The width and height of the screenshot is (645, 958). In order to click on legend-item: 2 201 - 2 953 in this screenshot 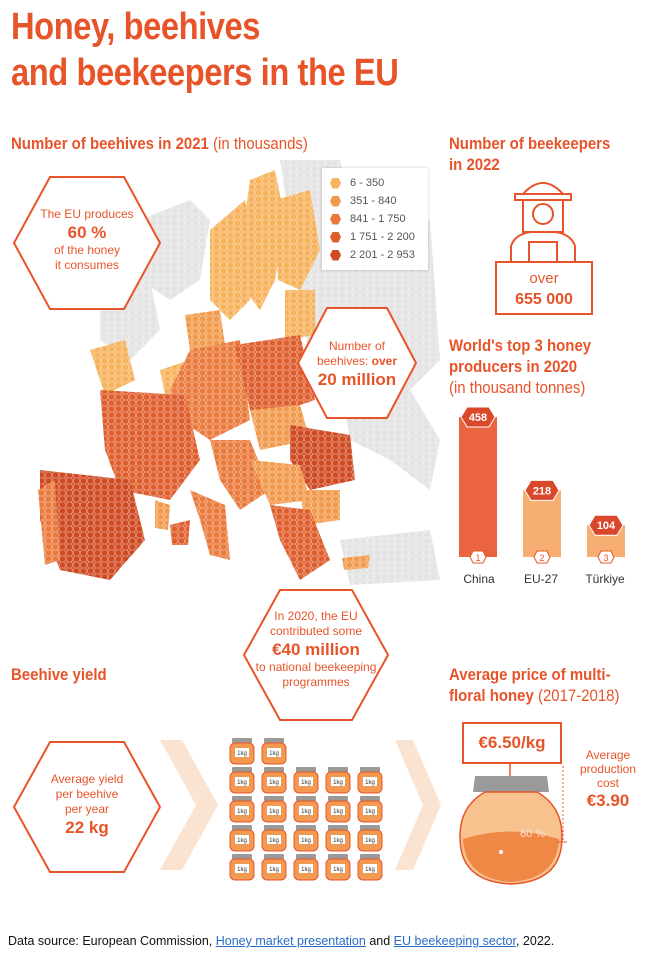, I will do `click(379, 255)`.